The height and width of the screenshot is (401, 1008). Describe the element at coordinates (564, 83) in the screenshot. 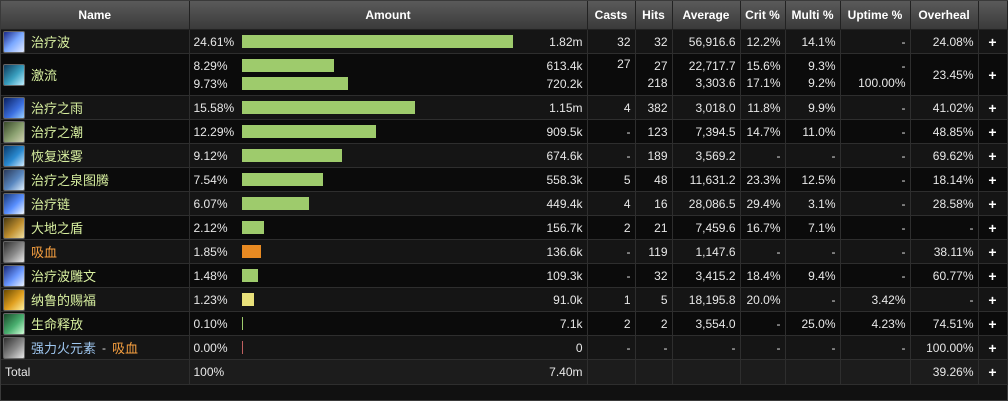

I see `amount-value: 720.2k` at that location.